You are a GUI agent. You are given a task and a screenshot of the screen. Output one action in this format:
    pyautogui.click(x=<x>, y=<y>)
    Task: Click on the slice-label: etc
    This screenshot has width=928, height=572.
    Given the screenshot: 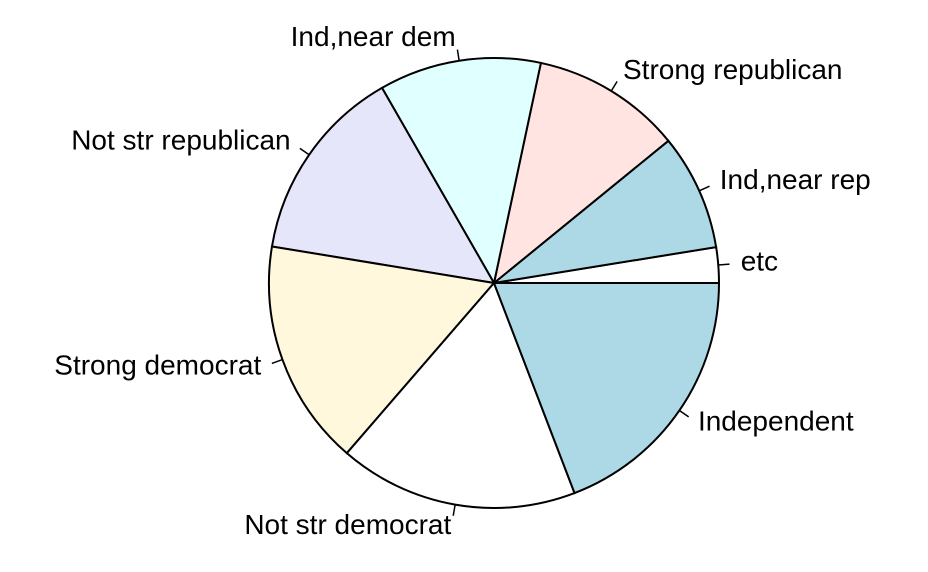 What is the action you would take?
    pyautogui.click(x=759, y=261)
    